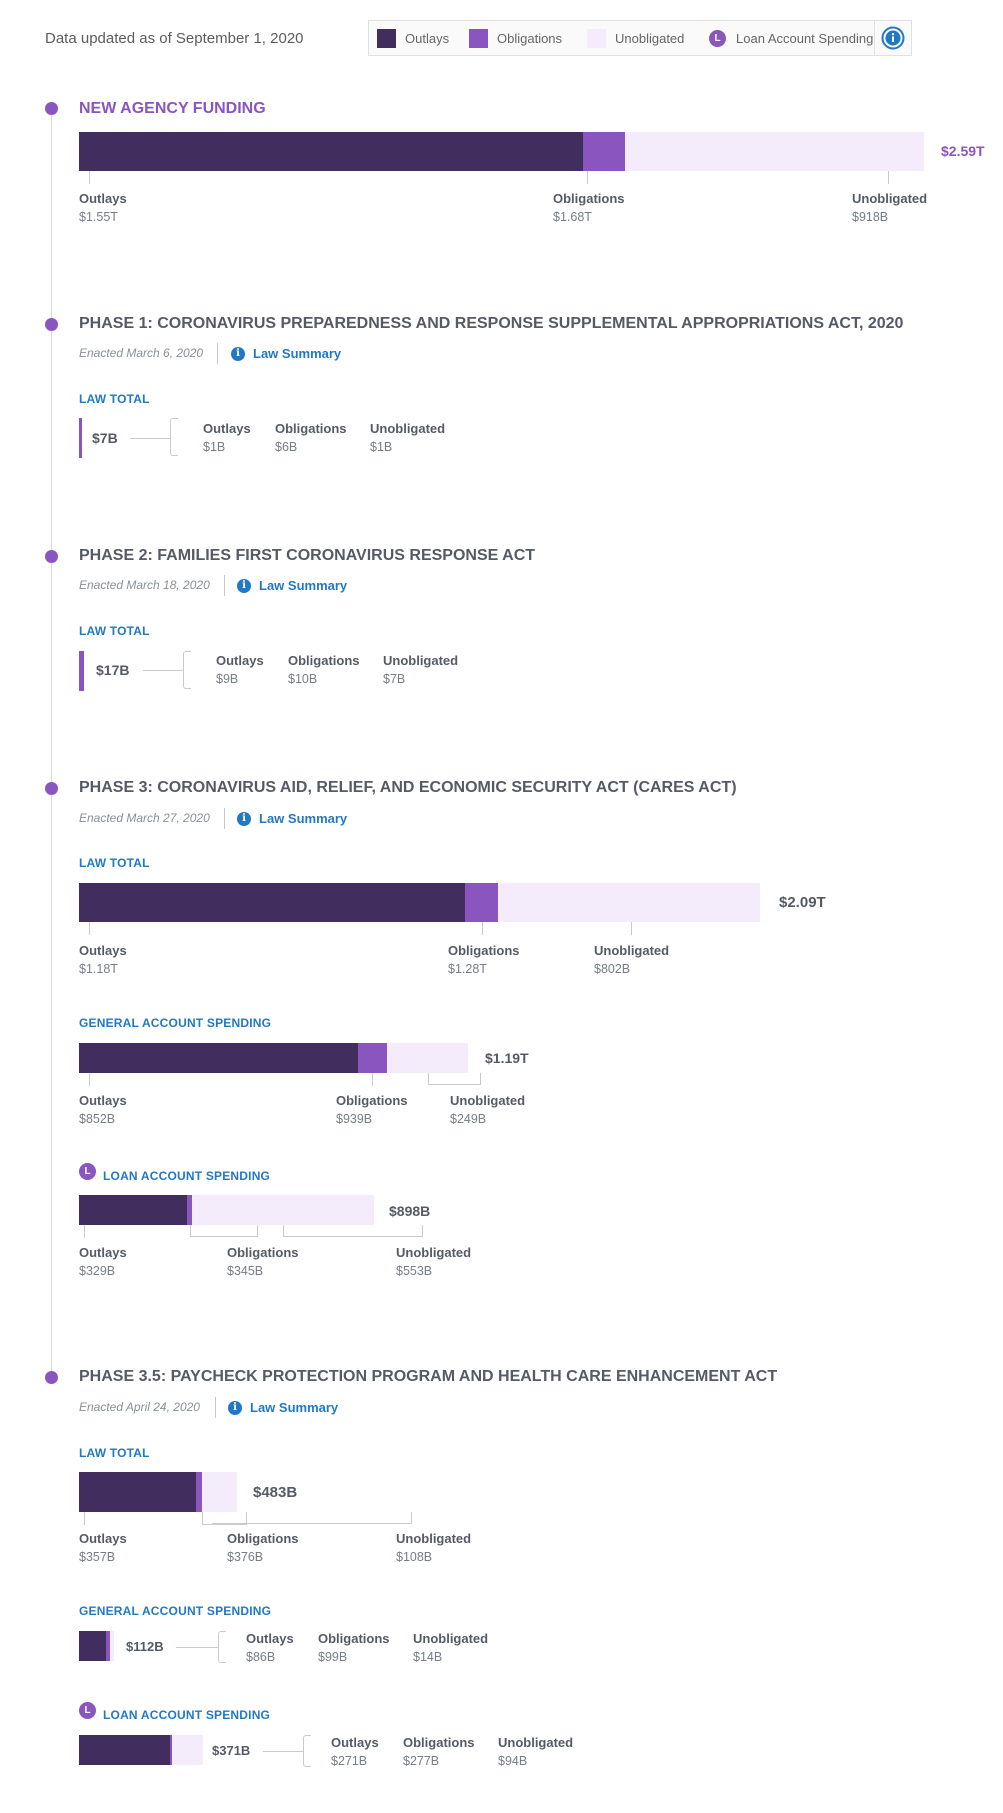 The height and width of the screenshot is (1813, 1003). Describe the element at coordinates (51, 743) in the screenshot. I see `timeline-line` at that location.